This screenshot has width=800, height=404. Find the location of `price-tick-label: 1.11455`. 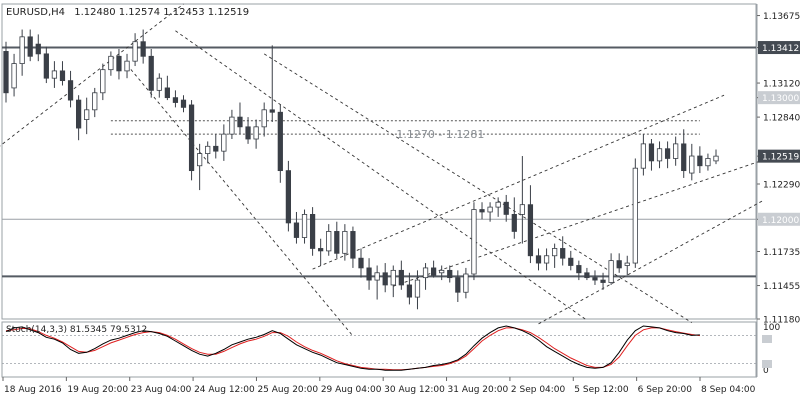

price-tick-label: 1.11455 is located at coordinates (781, 287).